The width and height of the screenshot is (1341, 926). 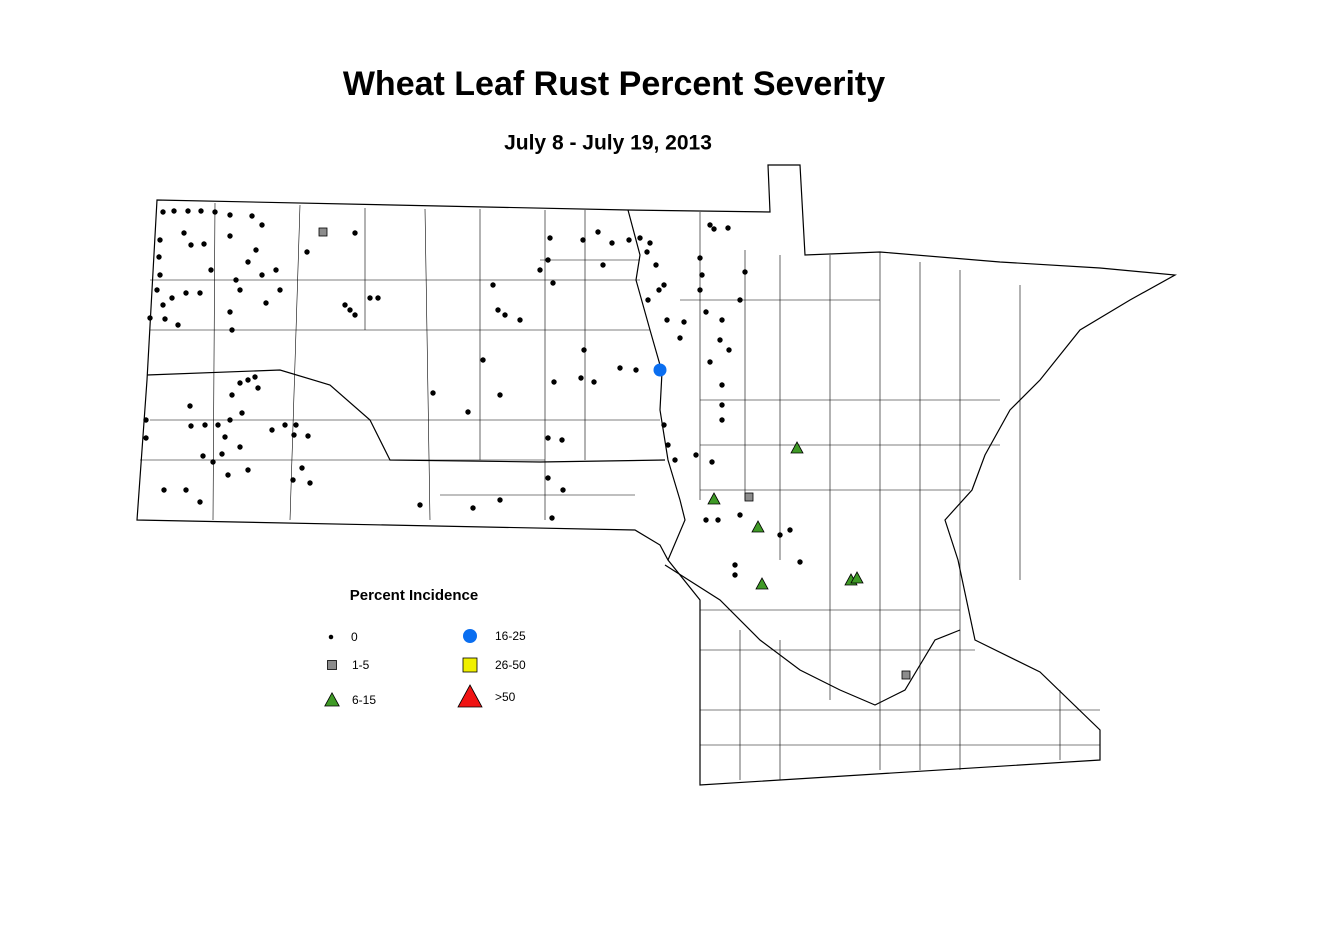 What do you see at coordinates (812, 635) in the screenshot?
I see `minnesota-river` at bounding box center [812, 635].